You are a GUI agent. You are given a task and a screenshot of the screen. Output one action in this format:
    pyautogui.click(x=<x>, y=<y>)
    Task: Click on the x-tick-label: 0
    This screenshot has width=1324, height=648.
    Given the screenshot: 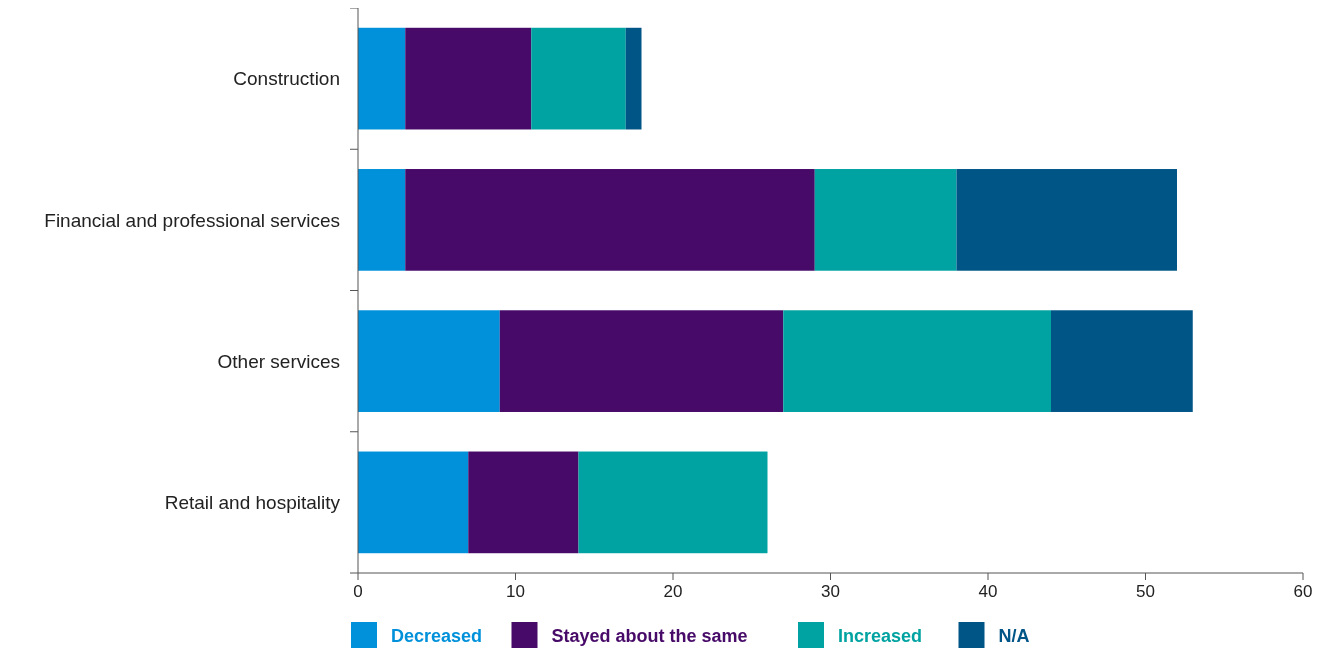 What is the action you would take?
    pyautogui.click(x=358, y=591)
    